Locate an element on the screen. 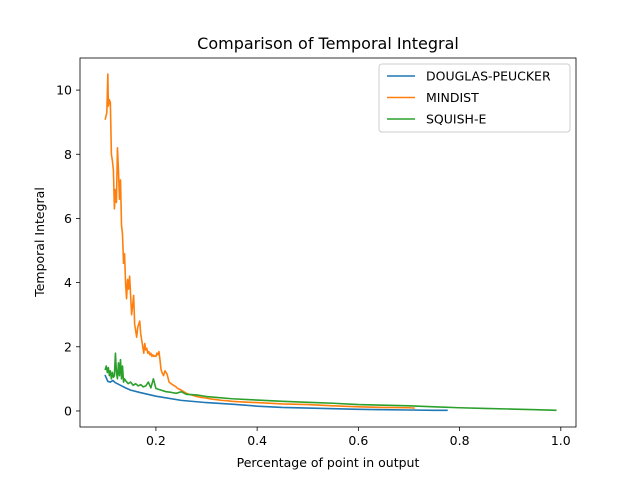  y-tick-label: 0 is located at coordinates (68, 410).